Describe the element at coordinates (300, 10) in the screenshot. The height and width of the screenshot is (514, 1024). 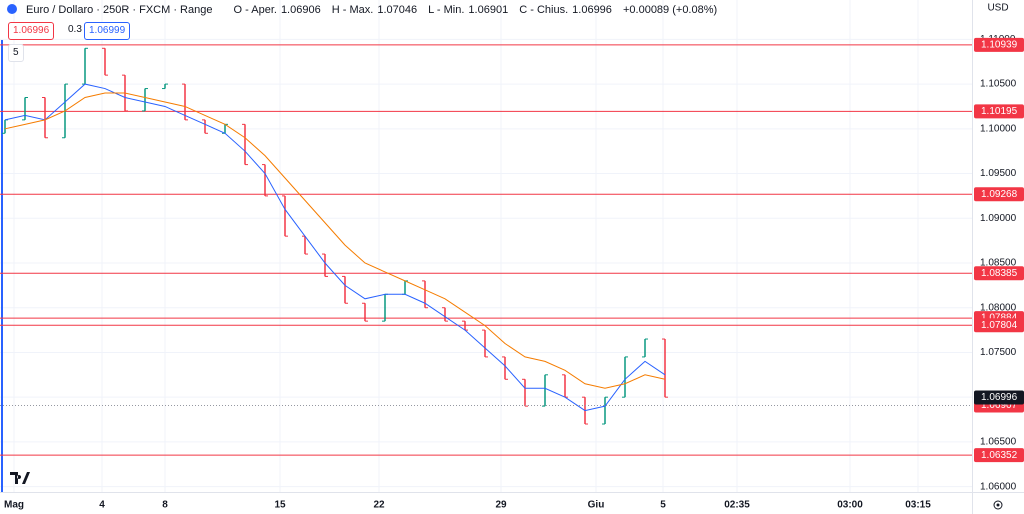
I see `ohlc-value: 1.06906` at that location.